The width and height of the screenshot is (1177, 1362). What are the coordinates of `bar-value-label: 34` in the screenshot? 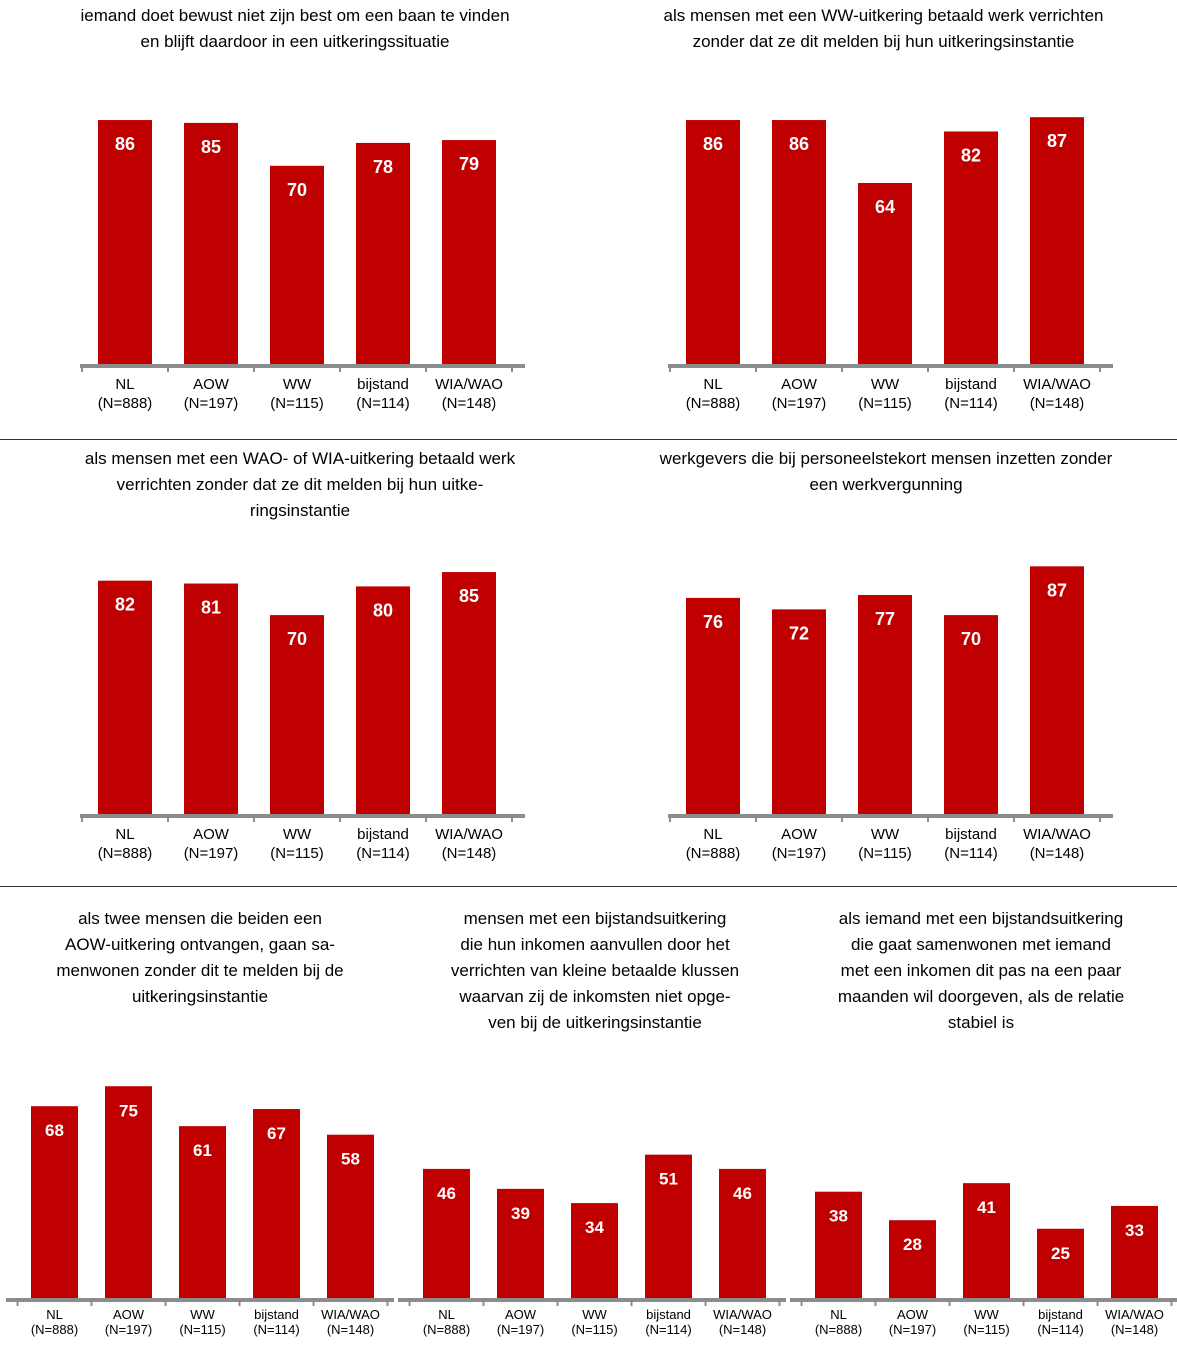 It's located at (594, 1227).